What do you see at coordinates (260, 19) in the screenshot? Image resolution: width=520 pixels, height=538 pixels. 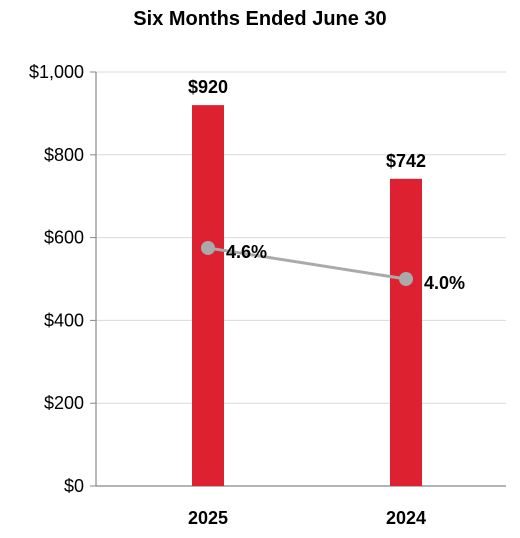 I see `chart-title: Six Months Ended June 30` at bounding box center [260, 19].